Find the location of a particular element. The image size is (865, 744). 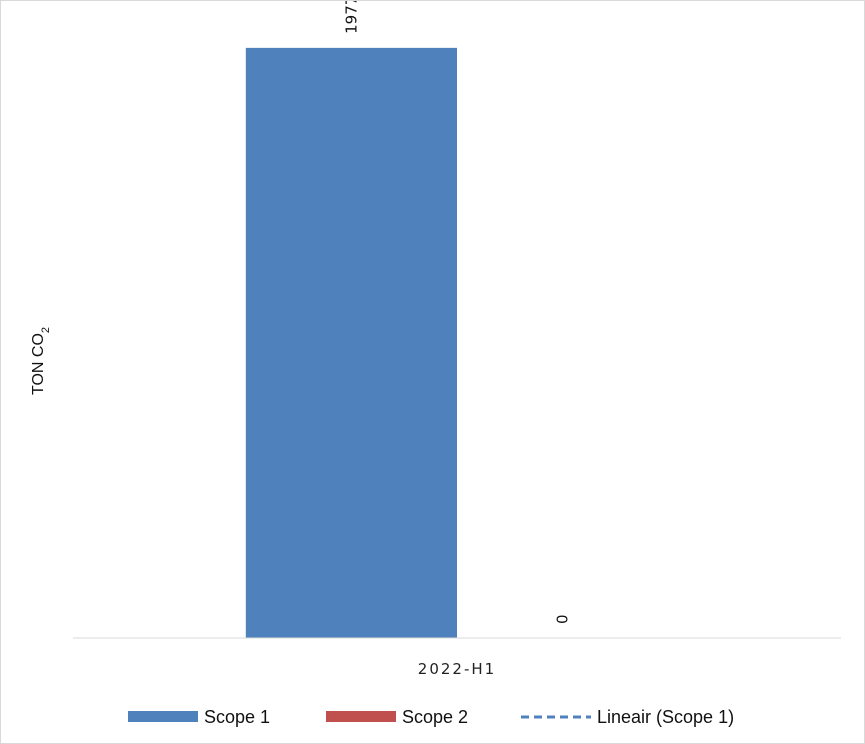

legend: Scope 1 Scope 2 Lineair (Scope 1) is located at coordinates (431, 717).